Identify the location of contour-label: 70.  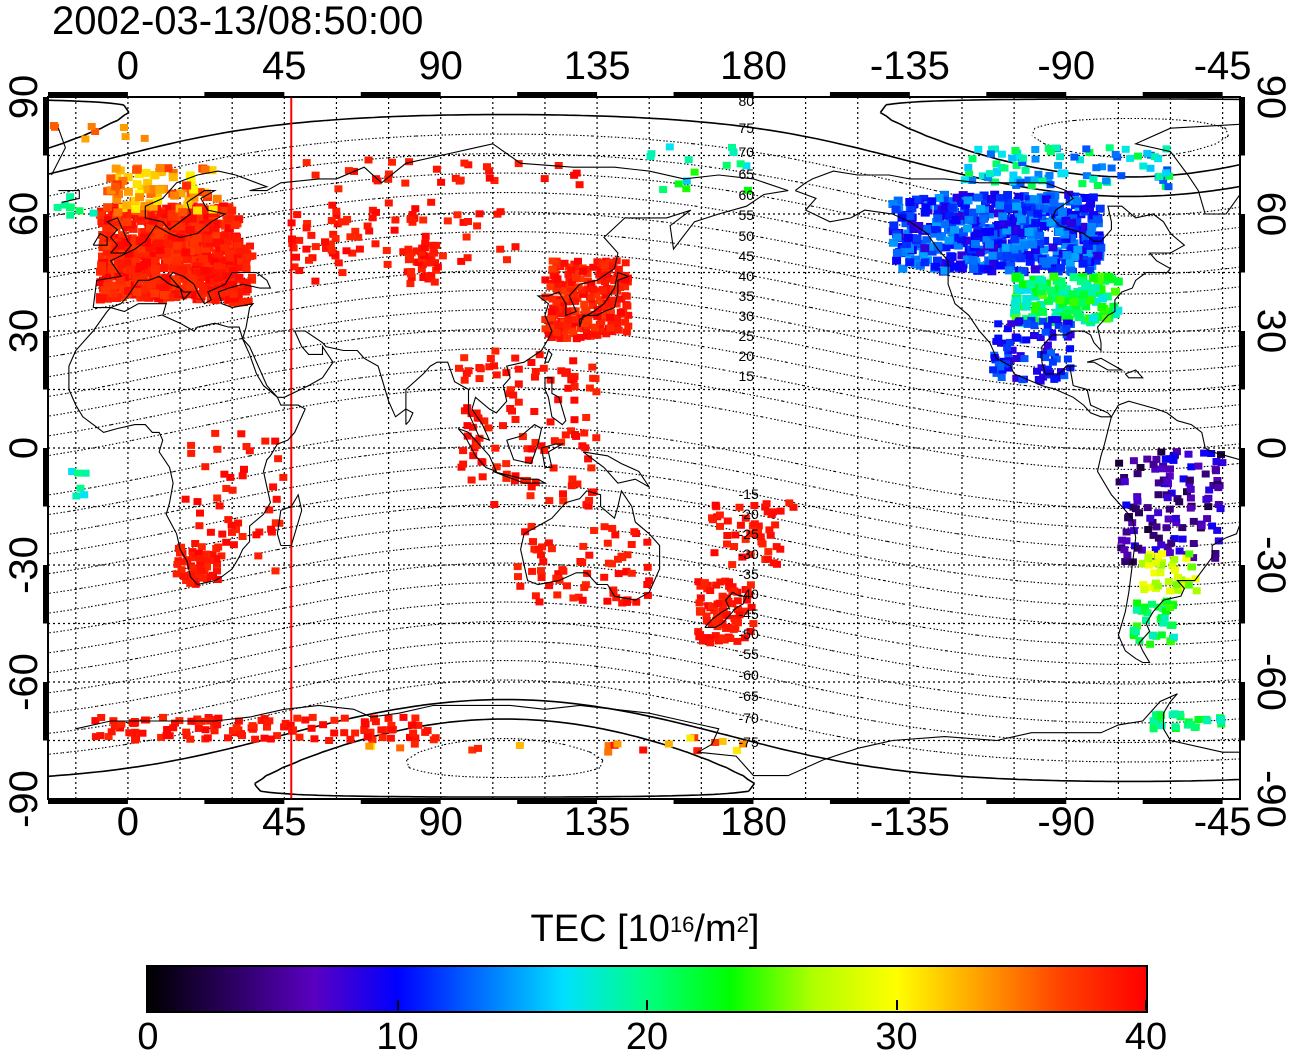
(746, 151).